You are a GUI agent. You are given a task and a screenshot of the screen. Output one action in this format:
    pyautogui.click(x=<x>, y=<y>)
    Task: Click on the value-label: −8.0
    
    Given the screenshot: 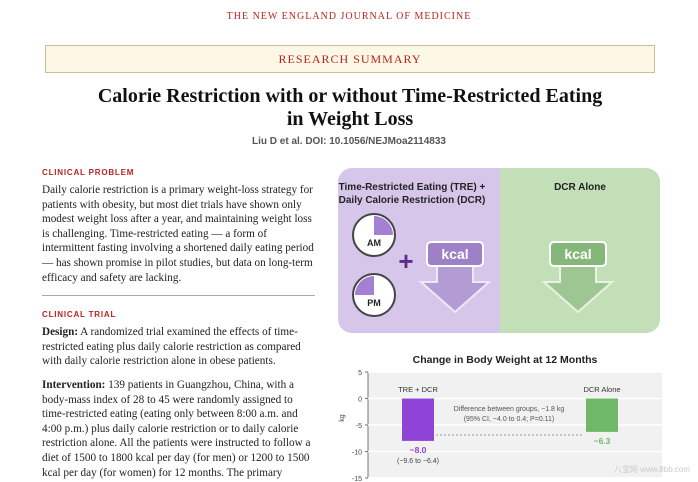 What is the action you would take?
    pyautogui.click(x=418, y=450)
    